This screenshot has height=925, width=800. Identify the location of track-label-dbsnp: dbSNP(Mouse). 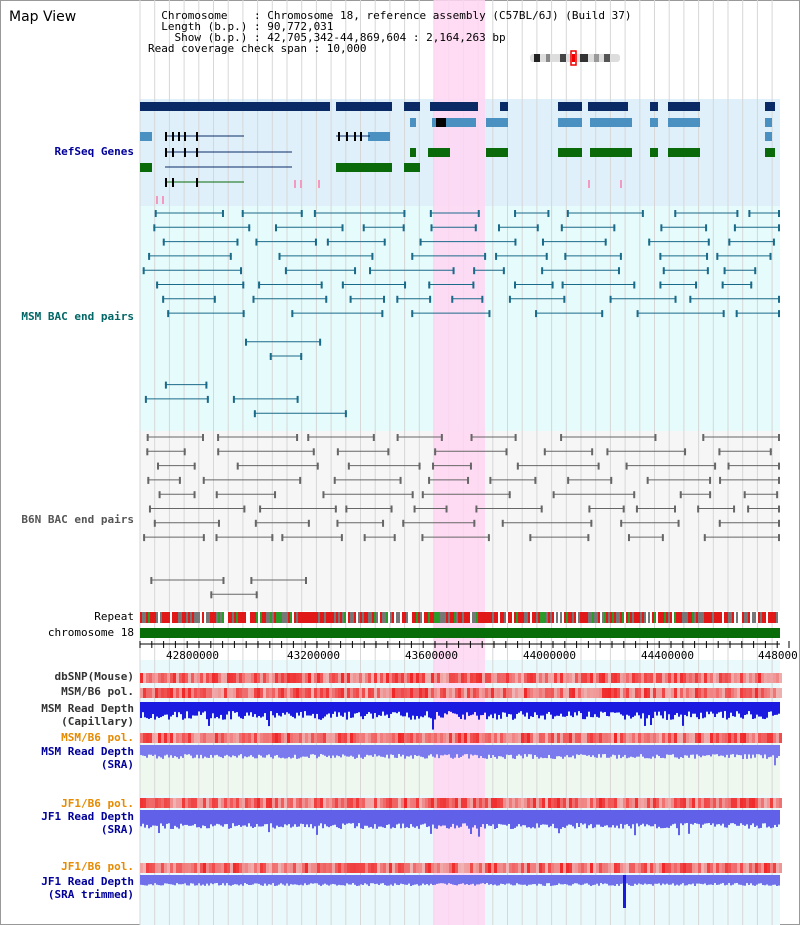
(94, 676).